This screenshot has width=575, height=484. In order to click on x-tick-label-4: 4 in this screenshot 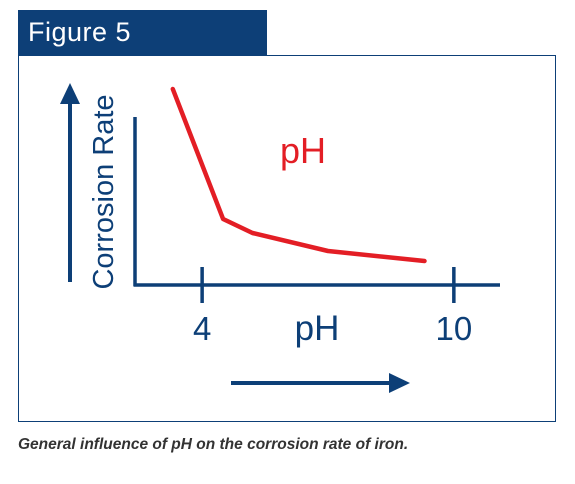, I will do `click(202, 328)`.